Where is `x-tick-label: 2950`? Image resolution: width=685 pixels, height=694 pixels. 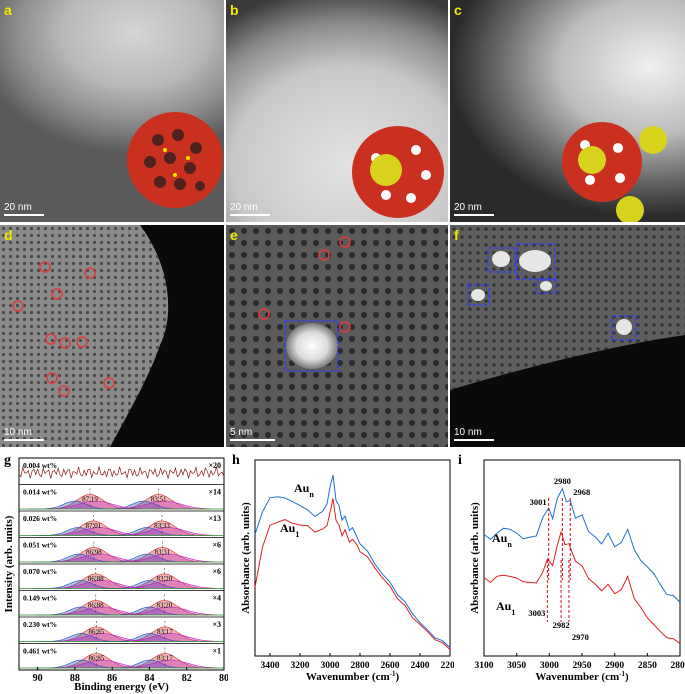 x-tick-label: 2950 is located at coordinates (582, 666).